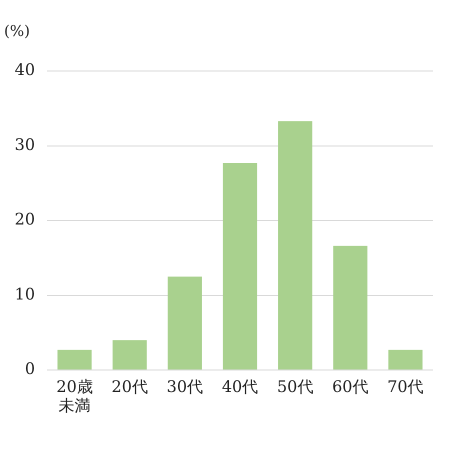 This screenshot has height=450, width=450. Describe the element at coordinates (24, 144) in the screenshot. I see `y-tick-label: 30` at that location.